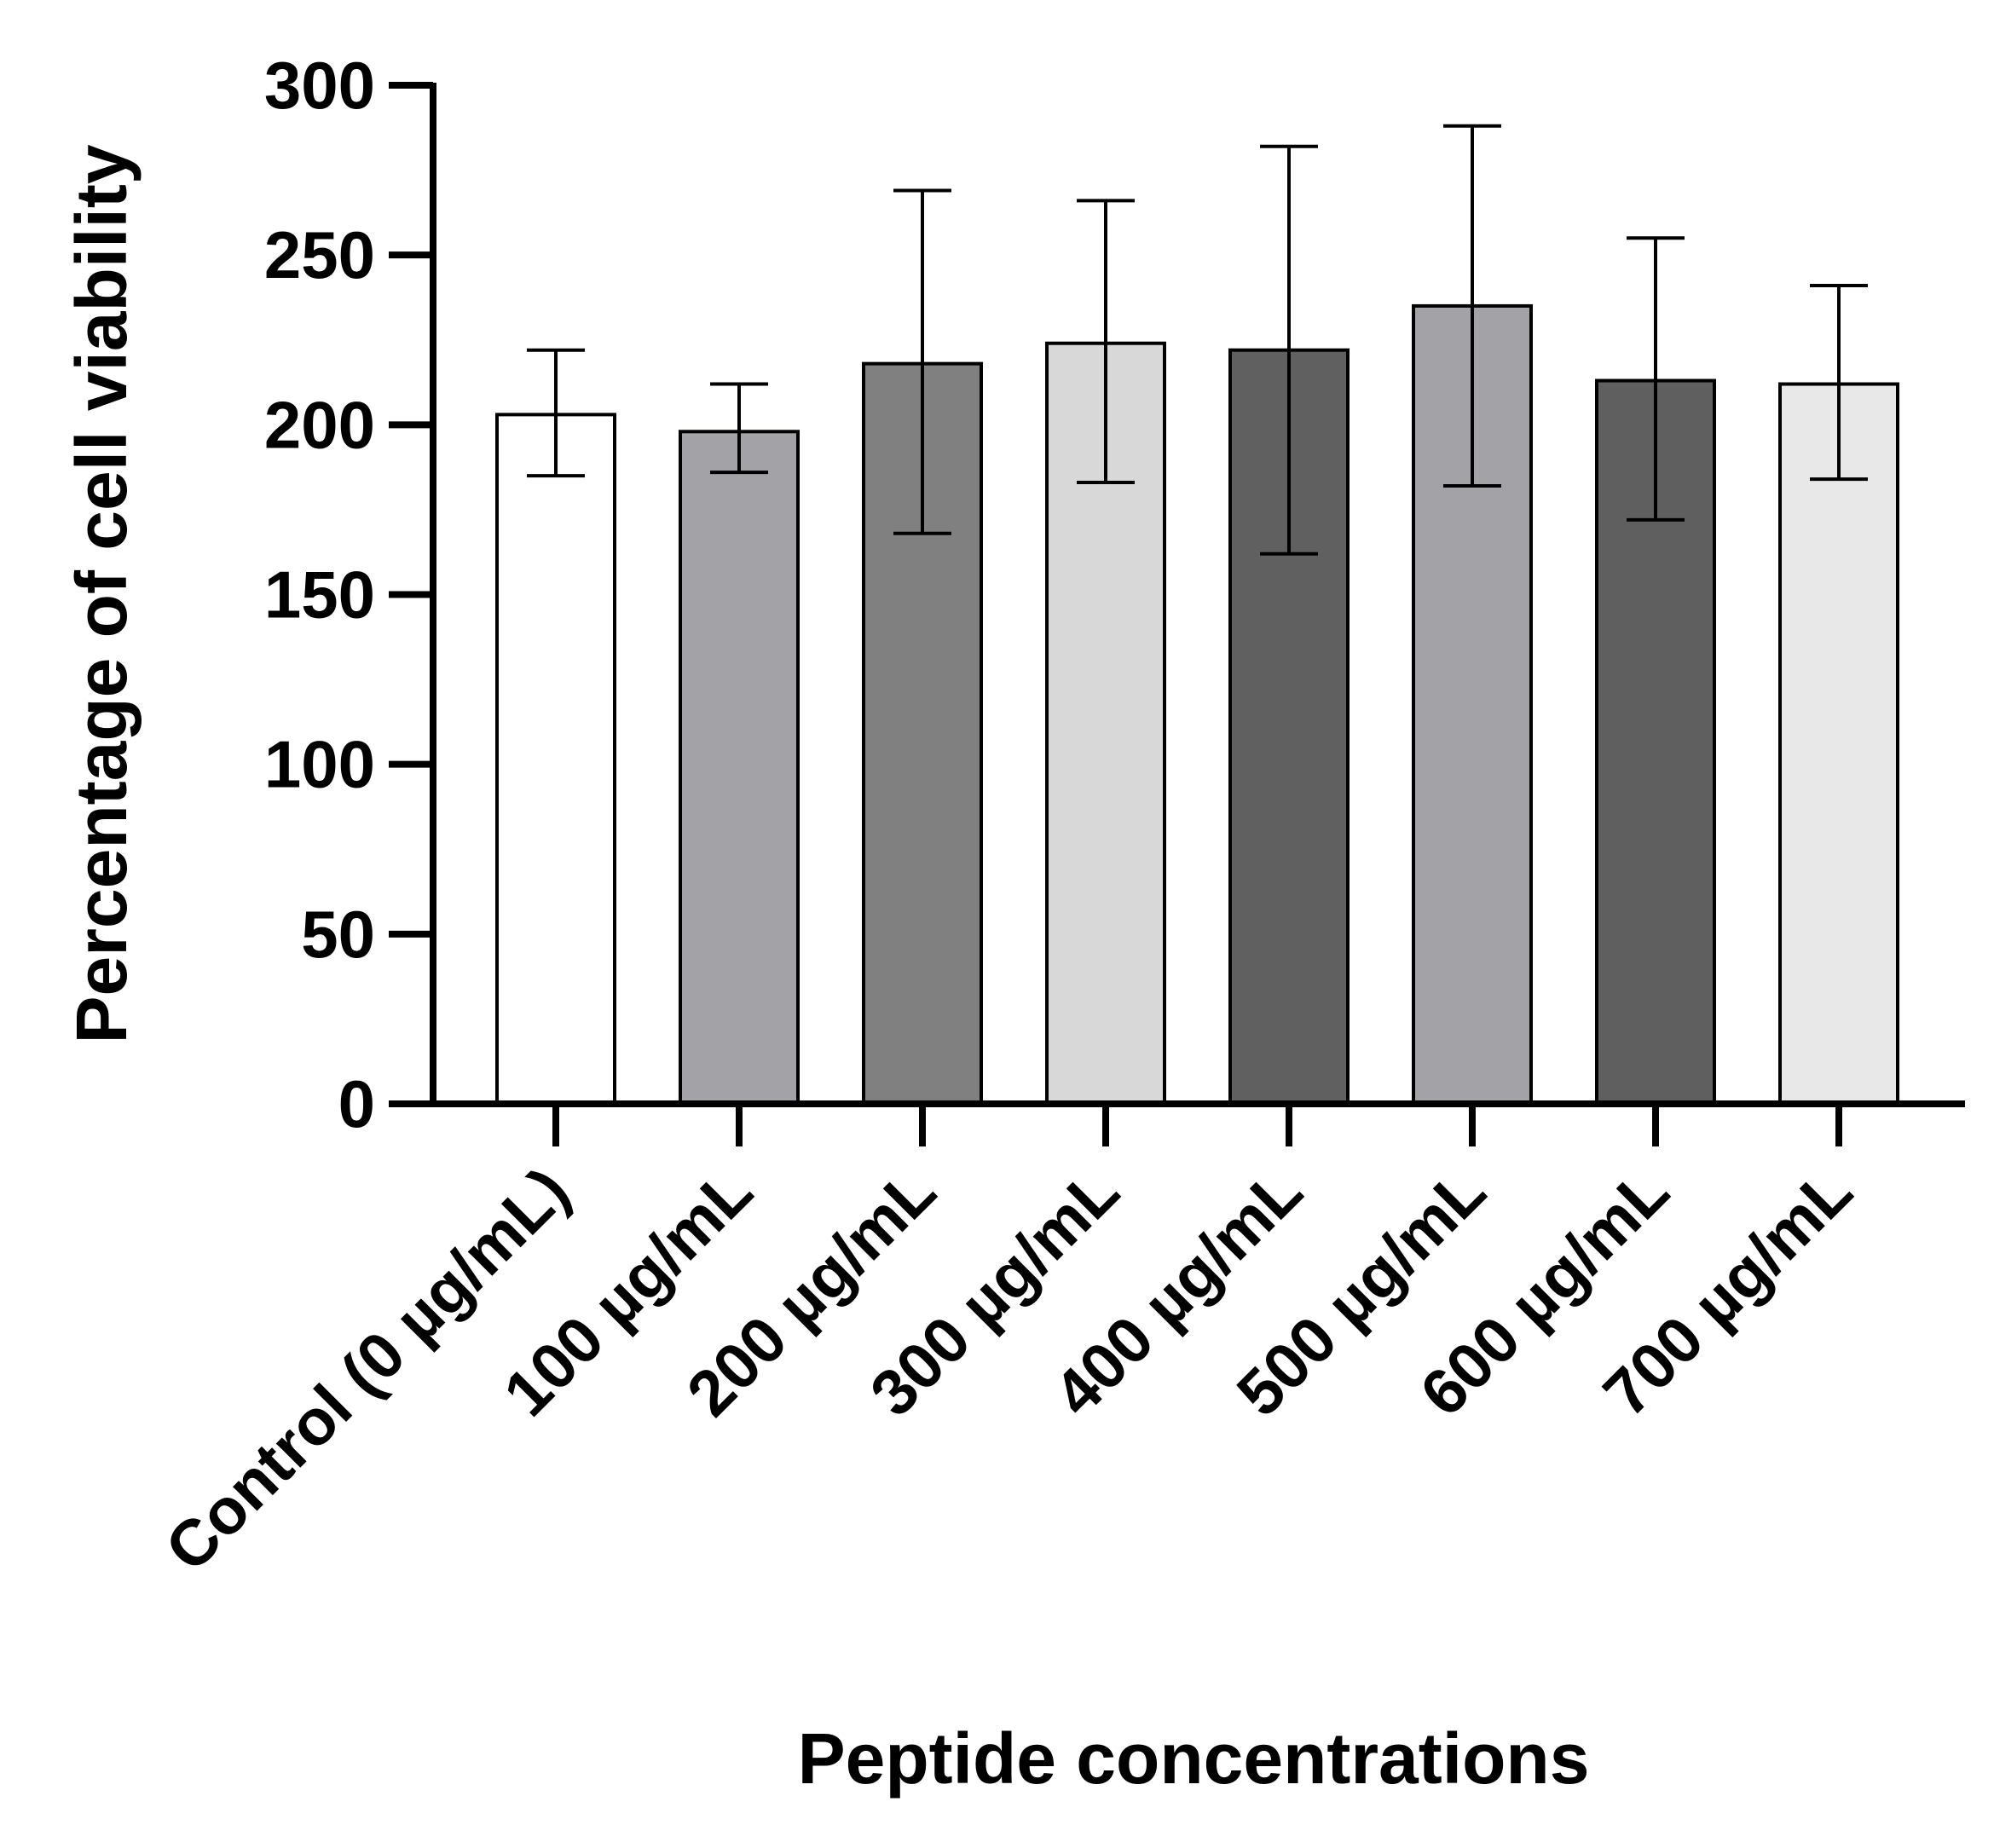 The height and width of the screenshot is (1848, 1994). What do you see at coordinates (356, 1103) in the screenshot?
I see `y-tick-label-0: 0` at bounding box center [356, 1103].